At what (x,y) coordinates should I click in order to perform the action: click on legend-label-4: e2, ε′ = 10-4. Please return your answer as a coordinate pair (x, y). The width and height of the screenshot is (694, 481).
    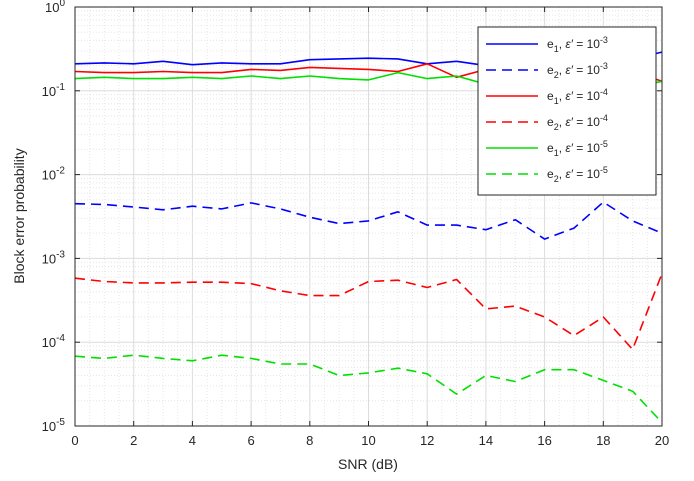
    Looking at the image, I should click on (577, 122).